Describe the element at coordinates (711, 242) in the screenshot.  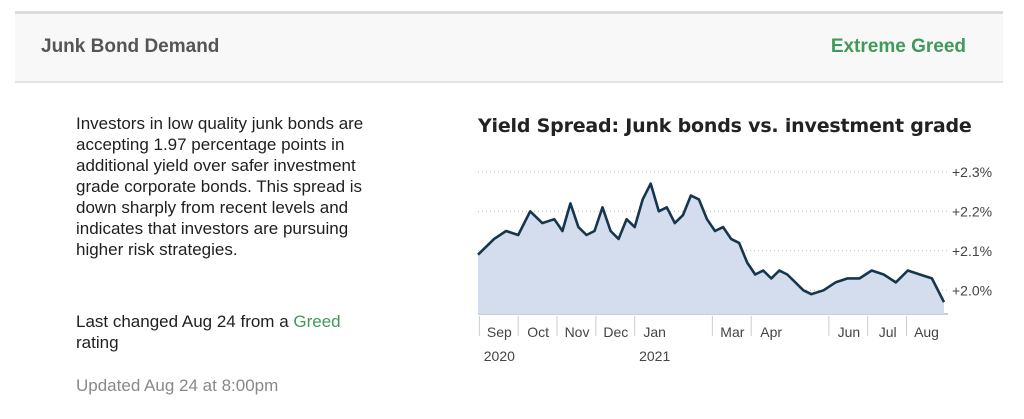
I see `chart-series-line` at that location.